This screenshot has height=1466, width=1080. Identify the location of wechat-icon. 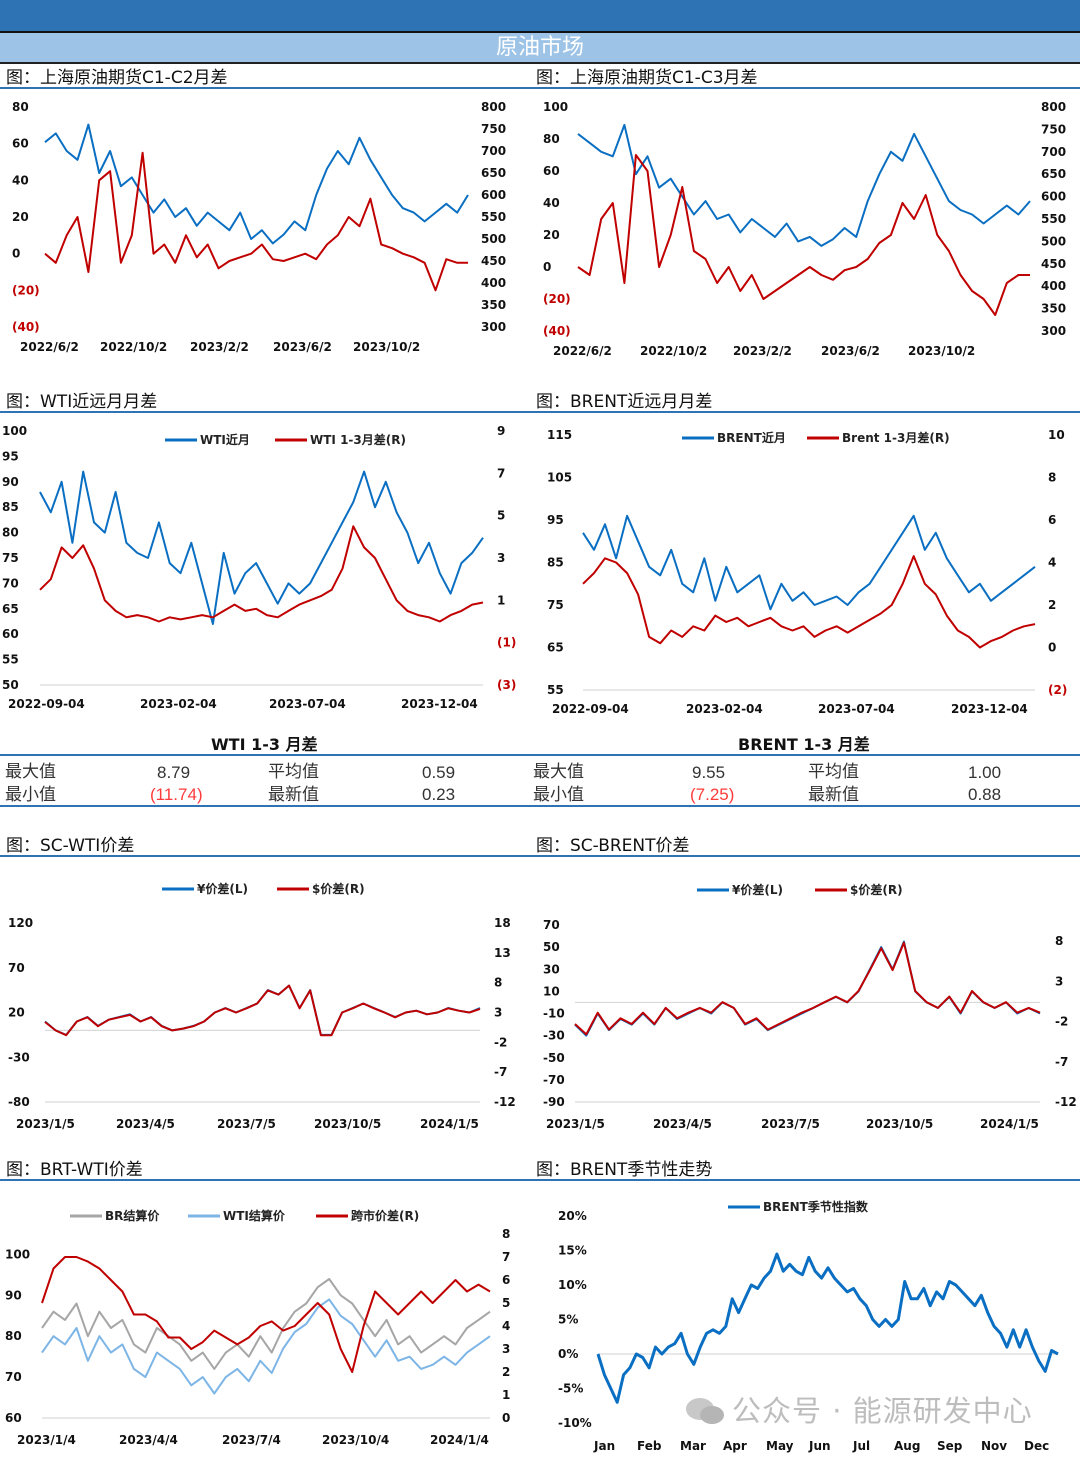
(705, 1411).